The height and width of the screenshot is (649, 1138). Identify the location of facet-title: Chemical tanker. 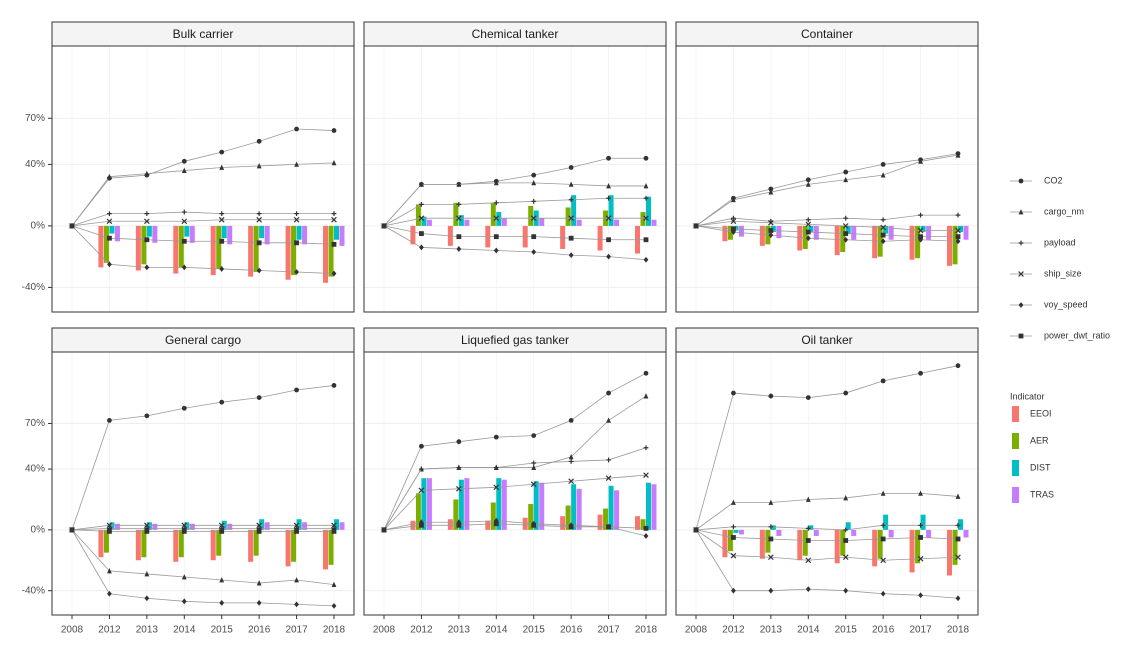
(515, 34).